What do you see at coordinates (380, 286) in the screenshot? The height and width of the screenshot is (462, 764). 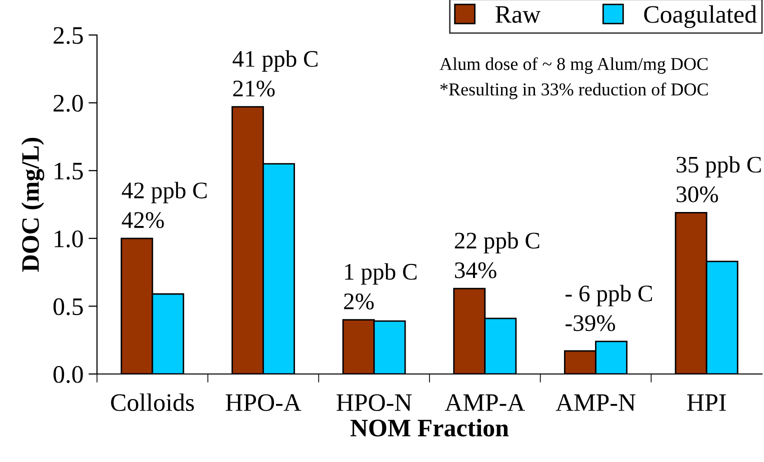 I see `annotation: 1 ppb C 2%` at bounding box center [380, 286].